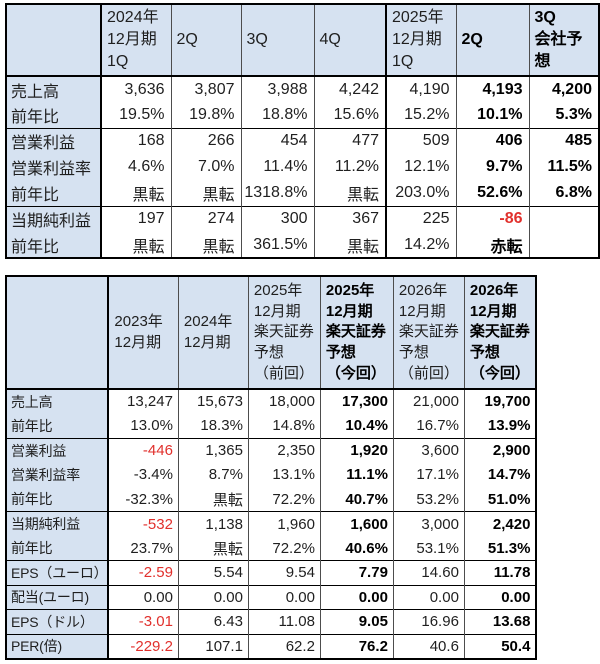  What do you see at coordinates (277, 141) in the screenshot?
I see `value-cell: 454` at bounding box center [277, 141].